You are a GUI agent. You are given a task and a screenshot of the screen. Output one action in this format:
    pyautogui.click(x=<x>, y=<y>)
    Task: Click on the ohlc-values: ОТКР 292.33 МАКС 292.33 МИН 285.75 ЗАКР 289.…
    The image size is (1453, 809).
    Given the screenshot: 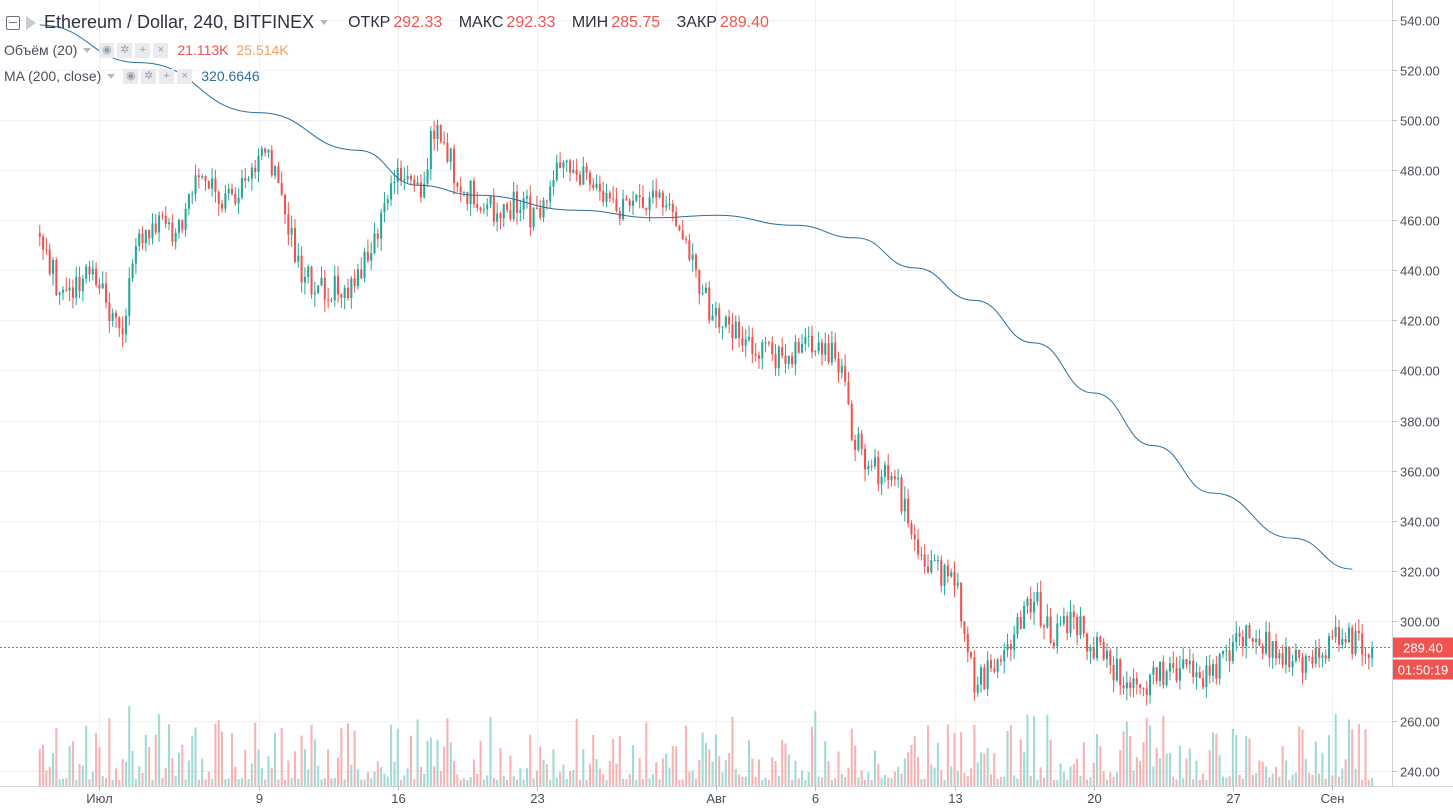 What is the action you would take?
    pyautogui.click(x=552, y=23)
    